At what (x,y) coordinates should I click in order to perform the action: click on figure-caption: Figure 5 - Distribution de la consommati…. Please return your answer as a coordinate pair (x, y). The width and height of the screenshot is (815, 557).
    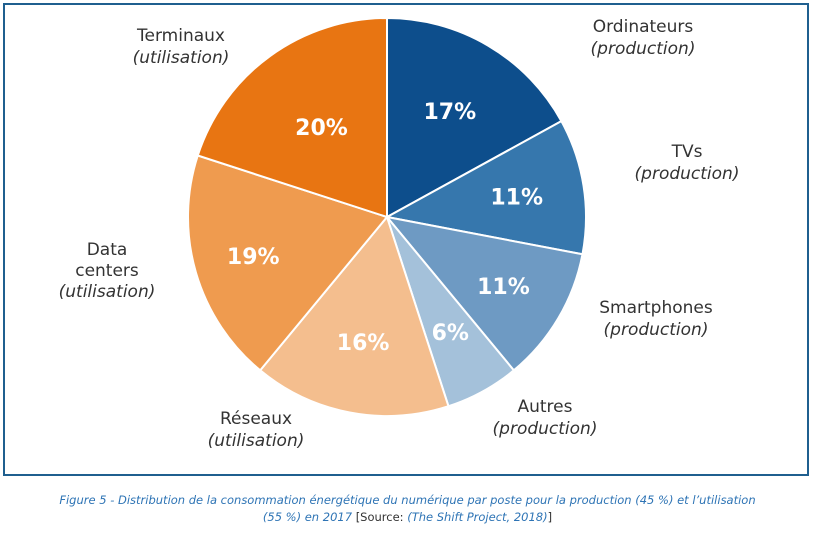
    Looking at the image, I should click on (407, 509).